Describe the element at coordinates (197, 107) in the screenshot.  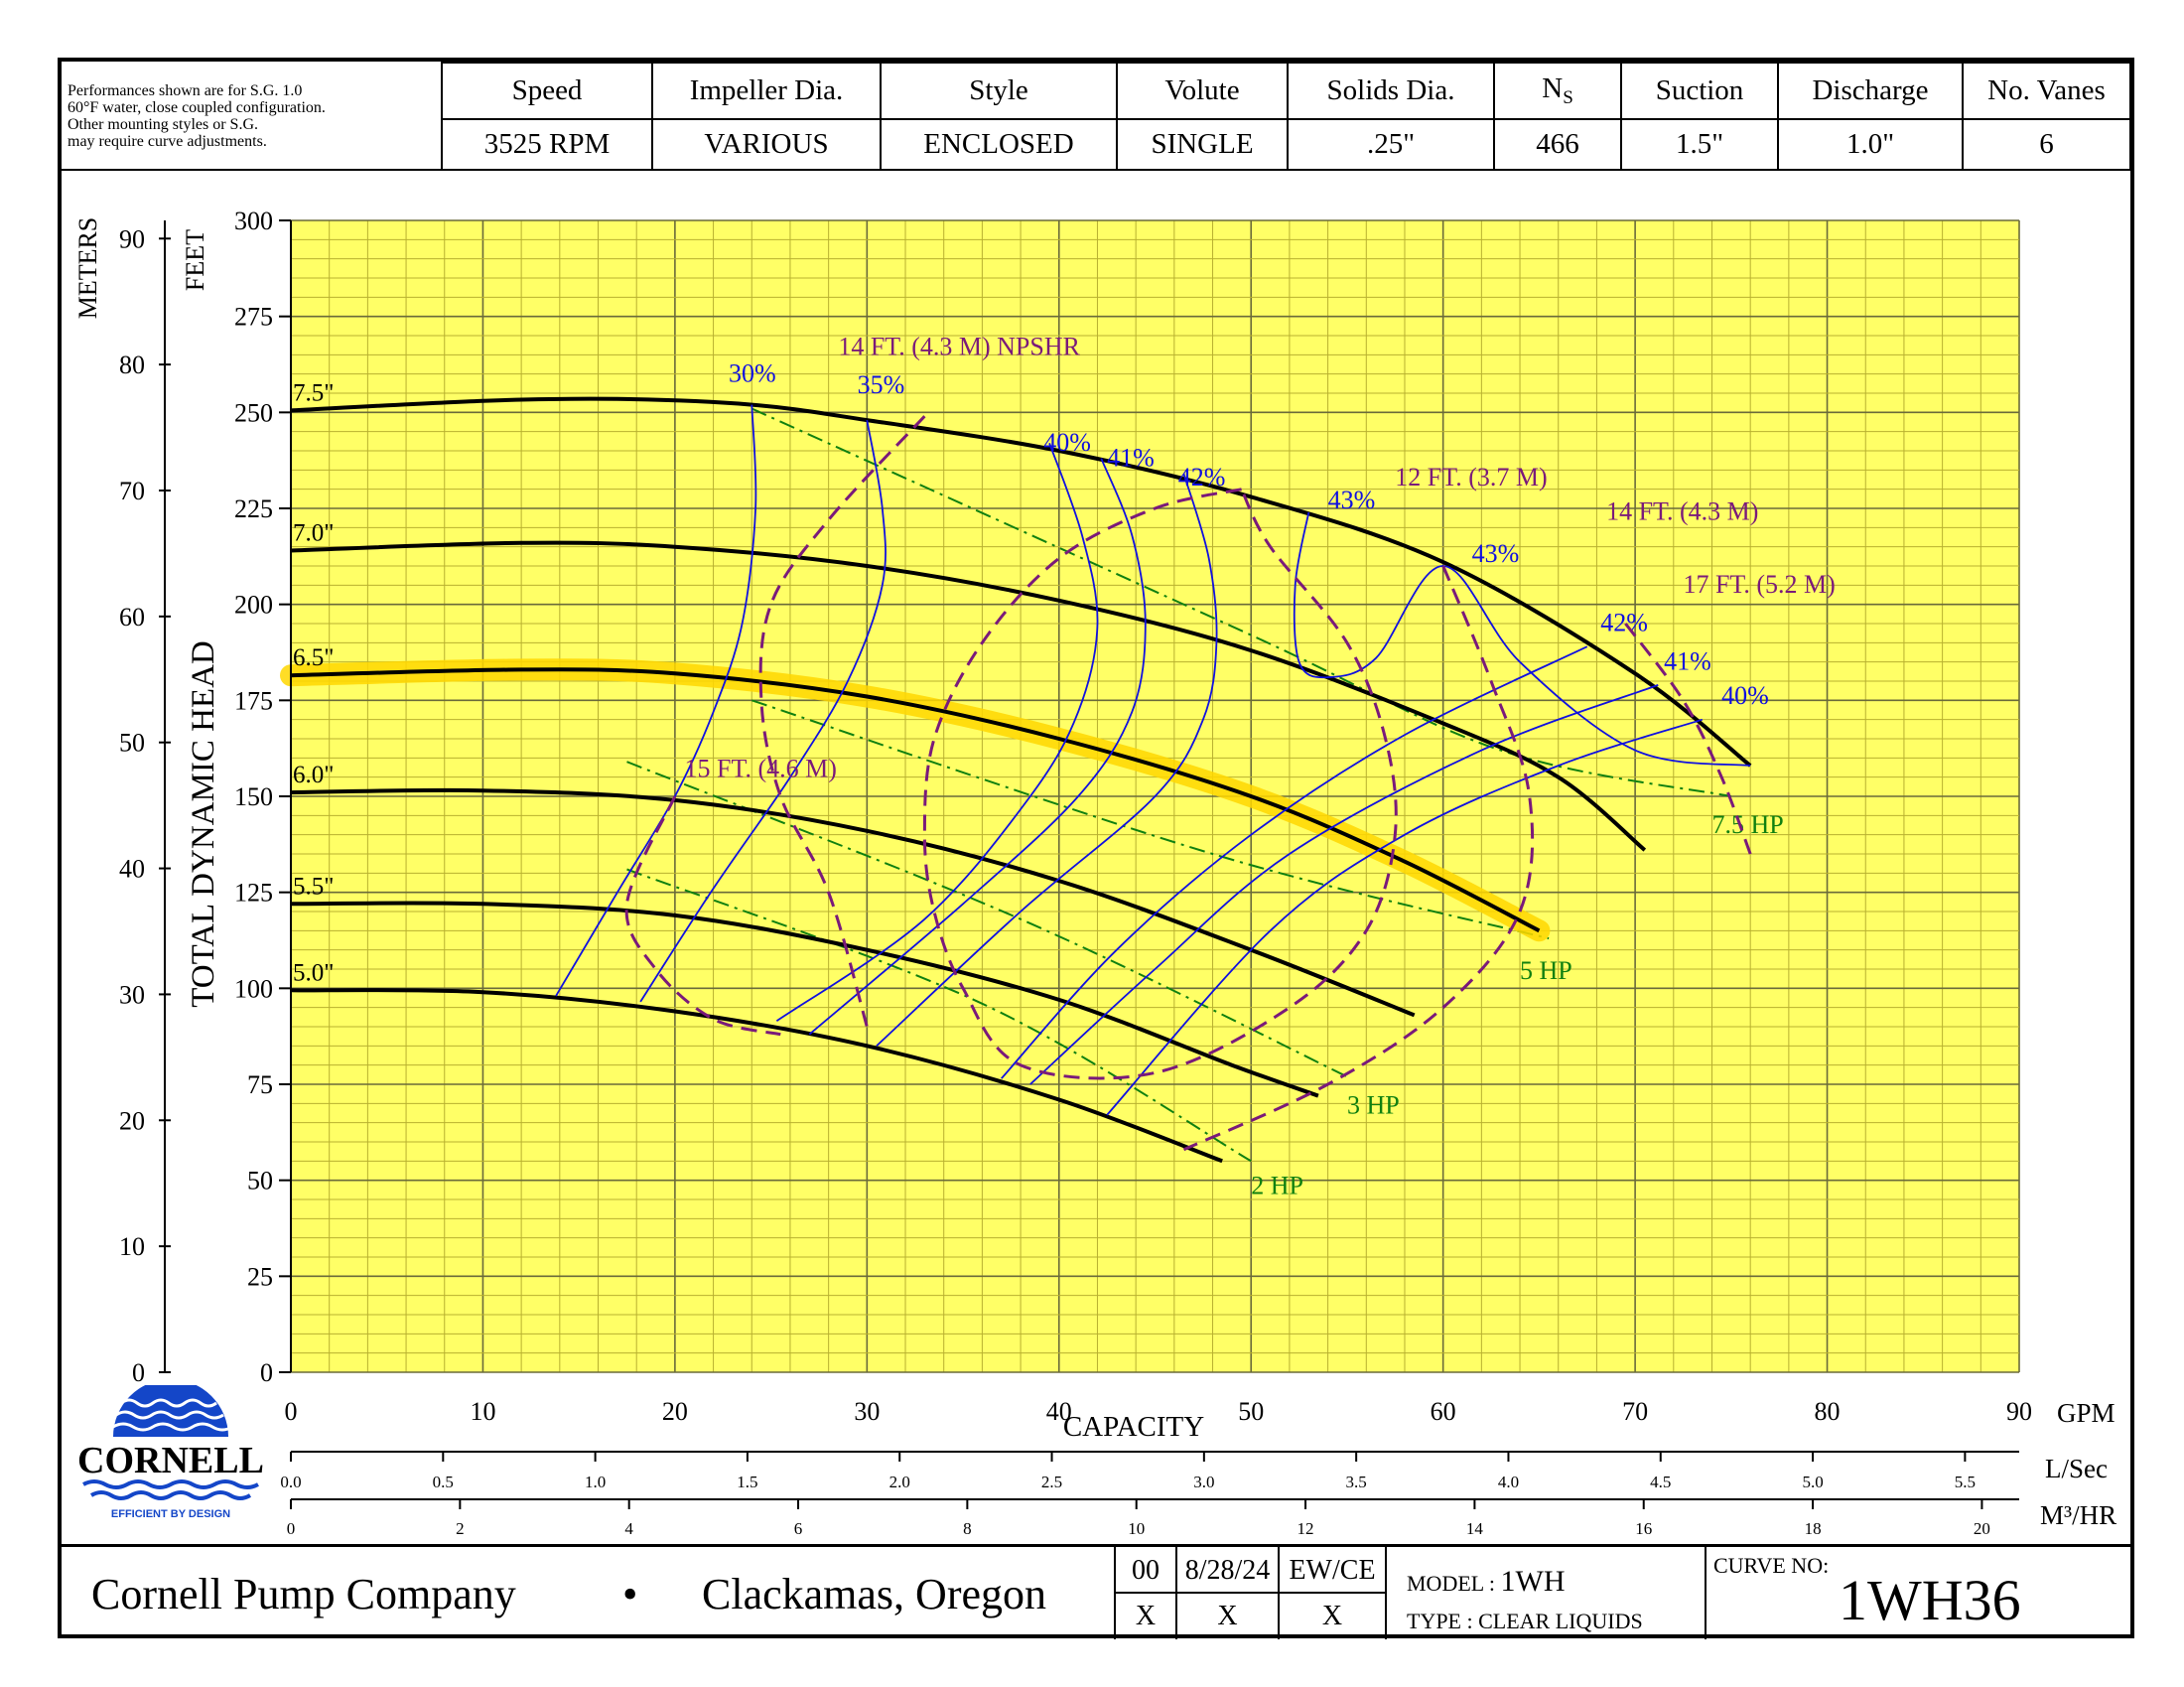
I see `note-line: 60°F water, close coupled configuration.` at that location.